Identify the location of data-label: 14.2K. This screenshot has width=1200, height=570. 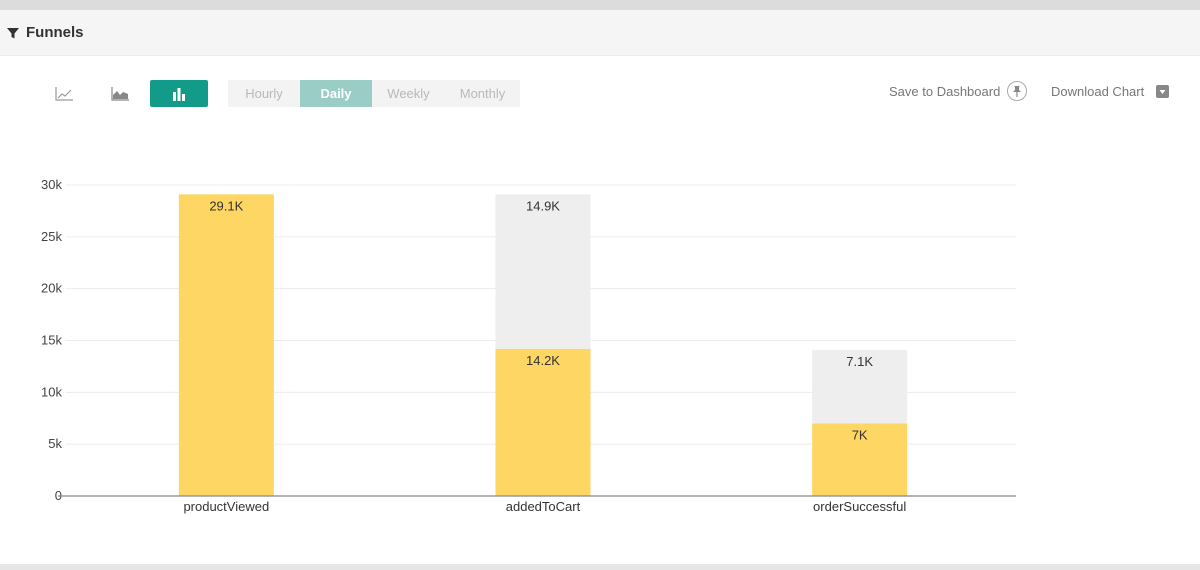
(543, 360).